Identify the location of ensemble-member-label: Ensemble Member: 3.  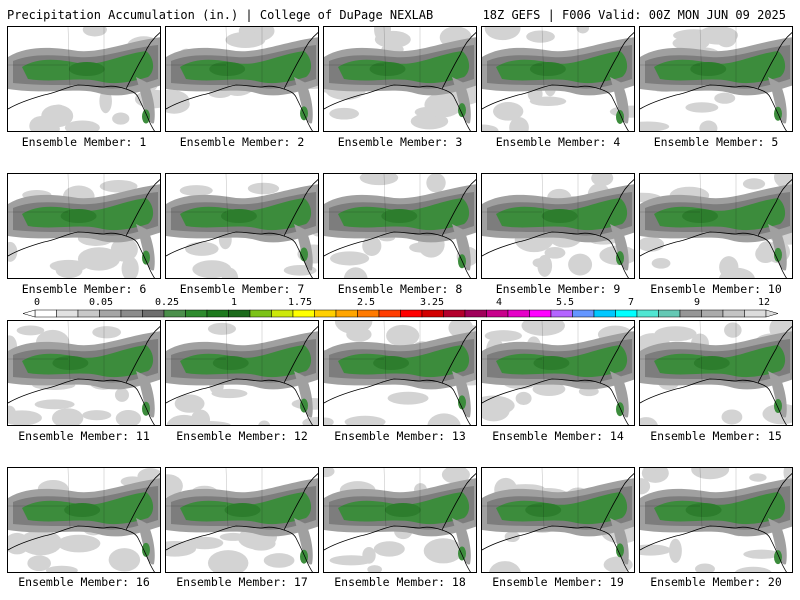
(400, 142).